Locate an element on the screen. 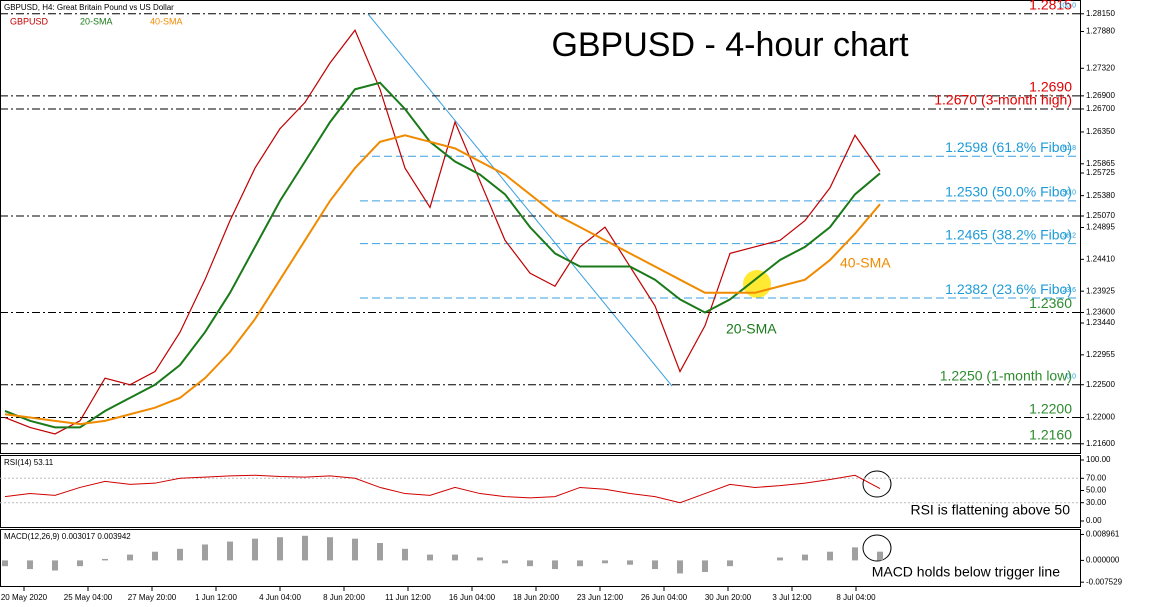 This screenshot has width=1149, height=607. y-tick-label: 1.25865 is located at coordinates (1100, 163).